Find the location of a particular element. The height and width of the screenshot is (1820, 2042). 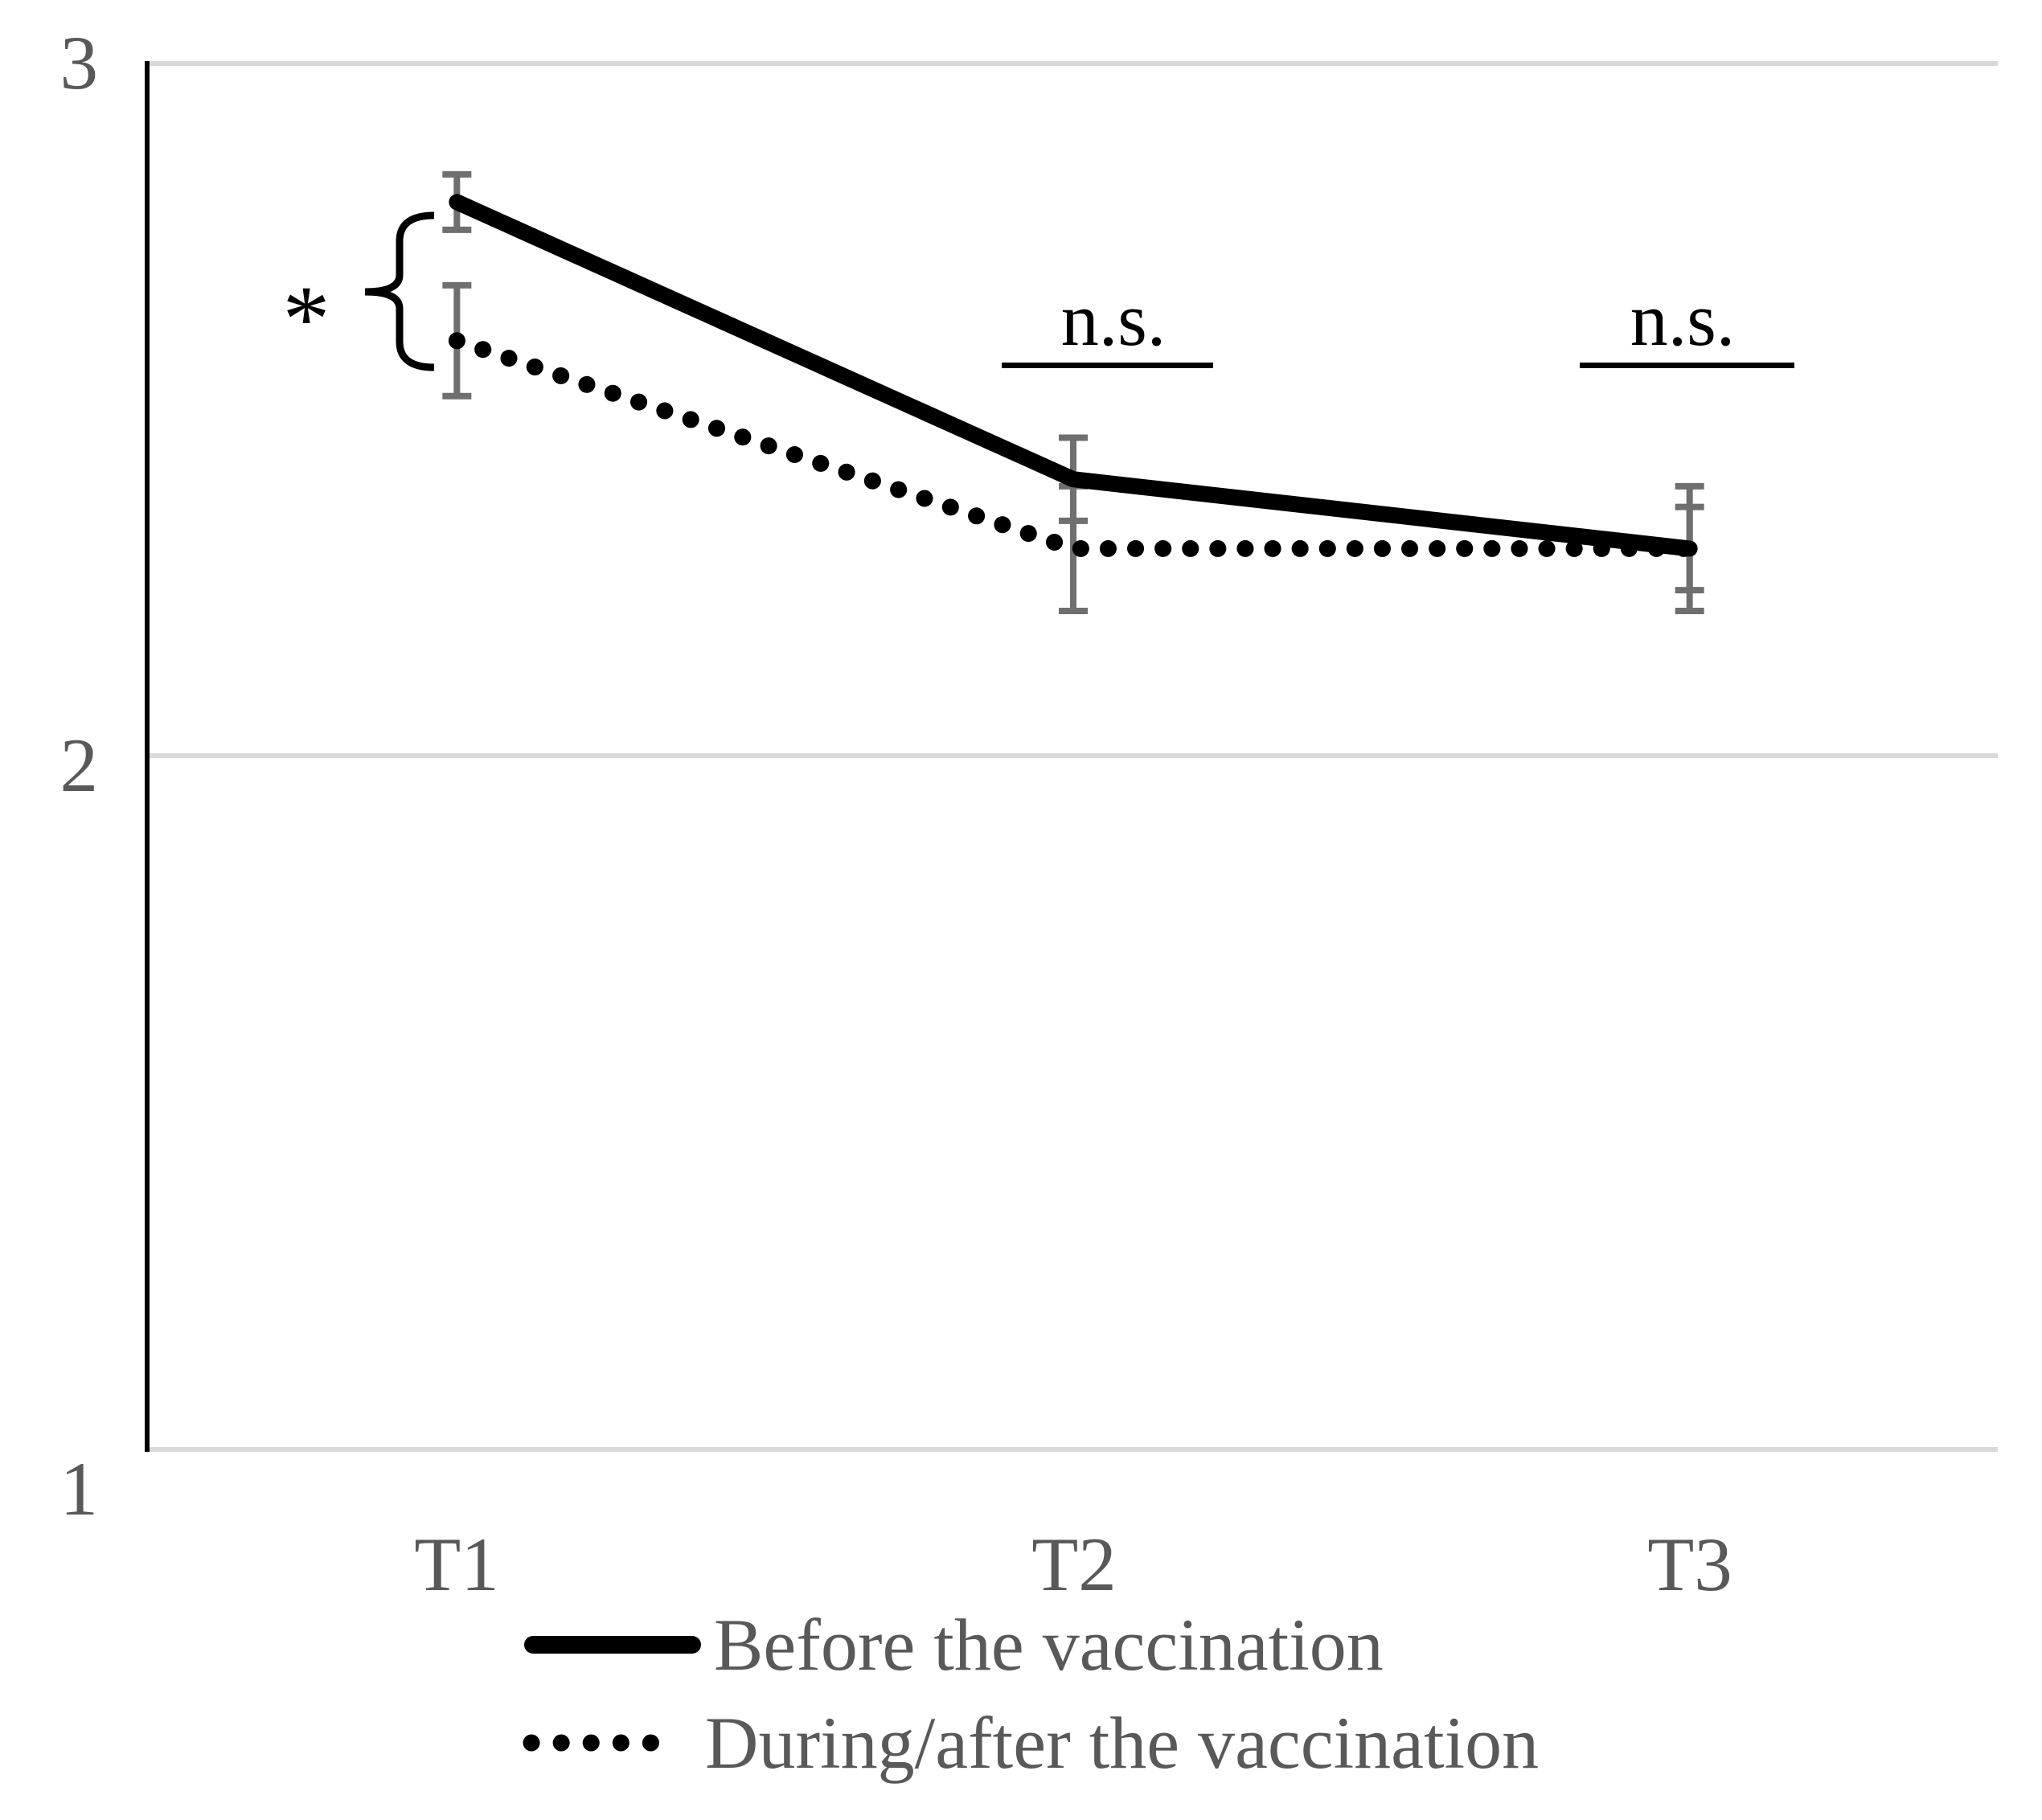

series-line-solid is located at coordinates (1073, 375).